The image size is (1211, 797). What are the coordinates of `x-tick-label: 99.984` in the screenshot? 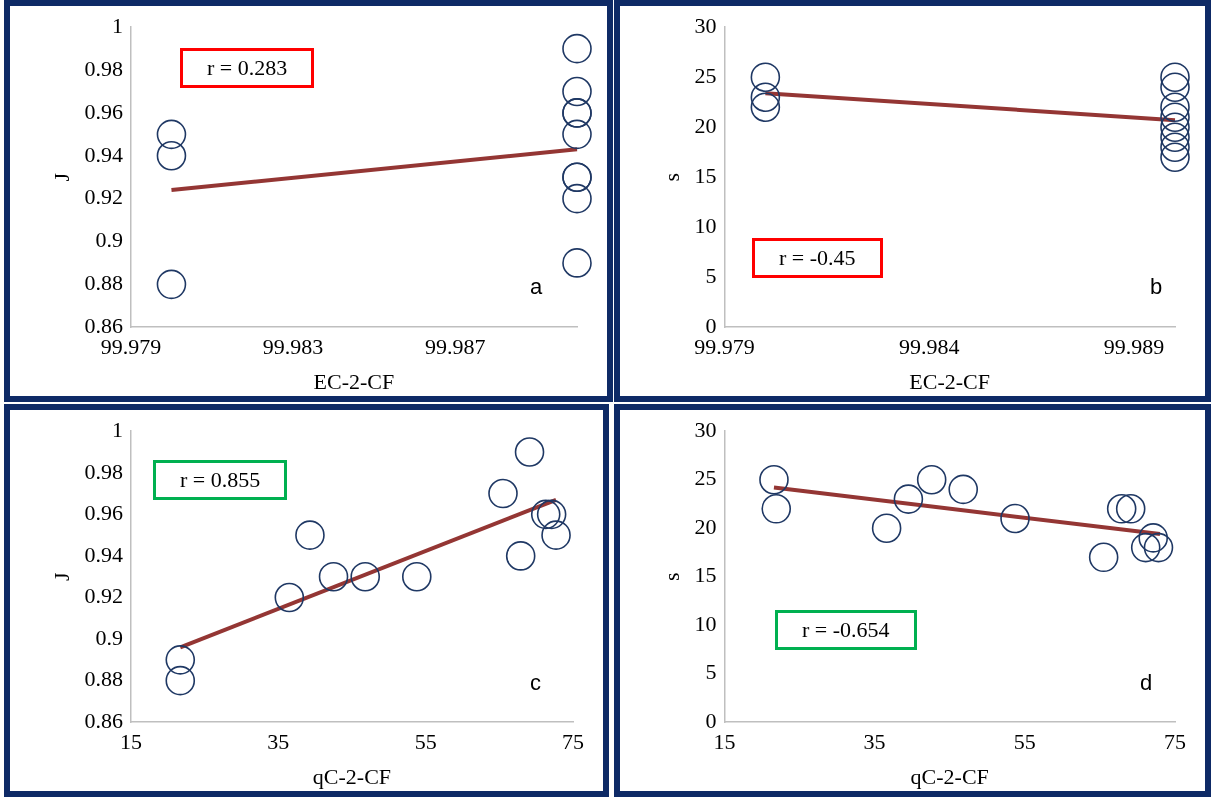 It's located at (929, 347).